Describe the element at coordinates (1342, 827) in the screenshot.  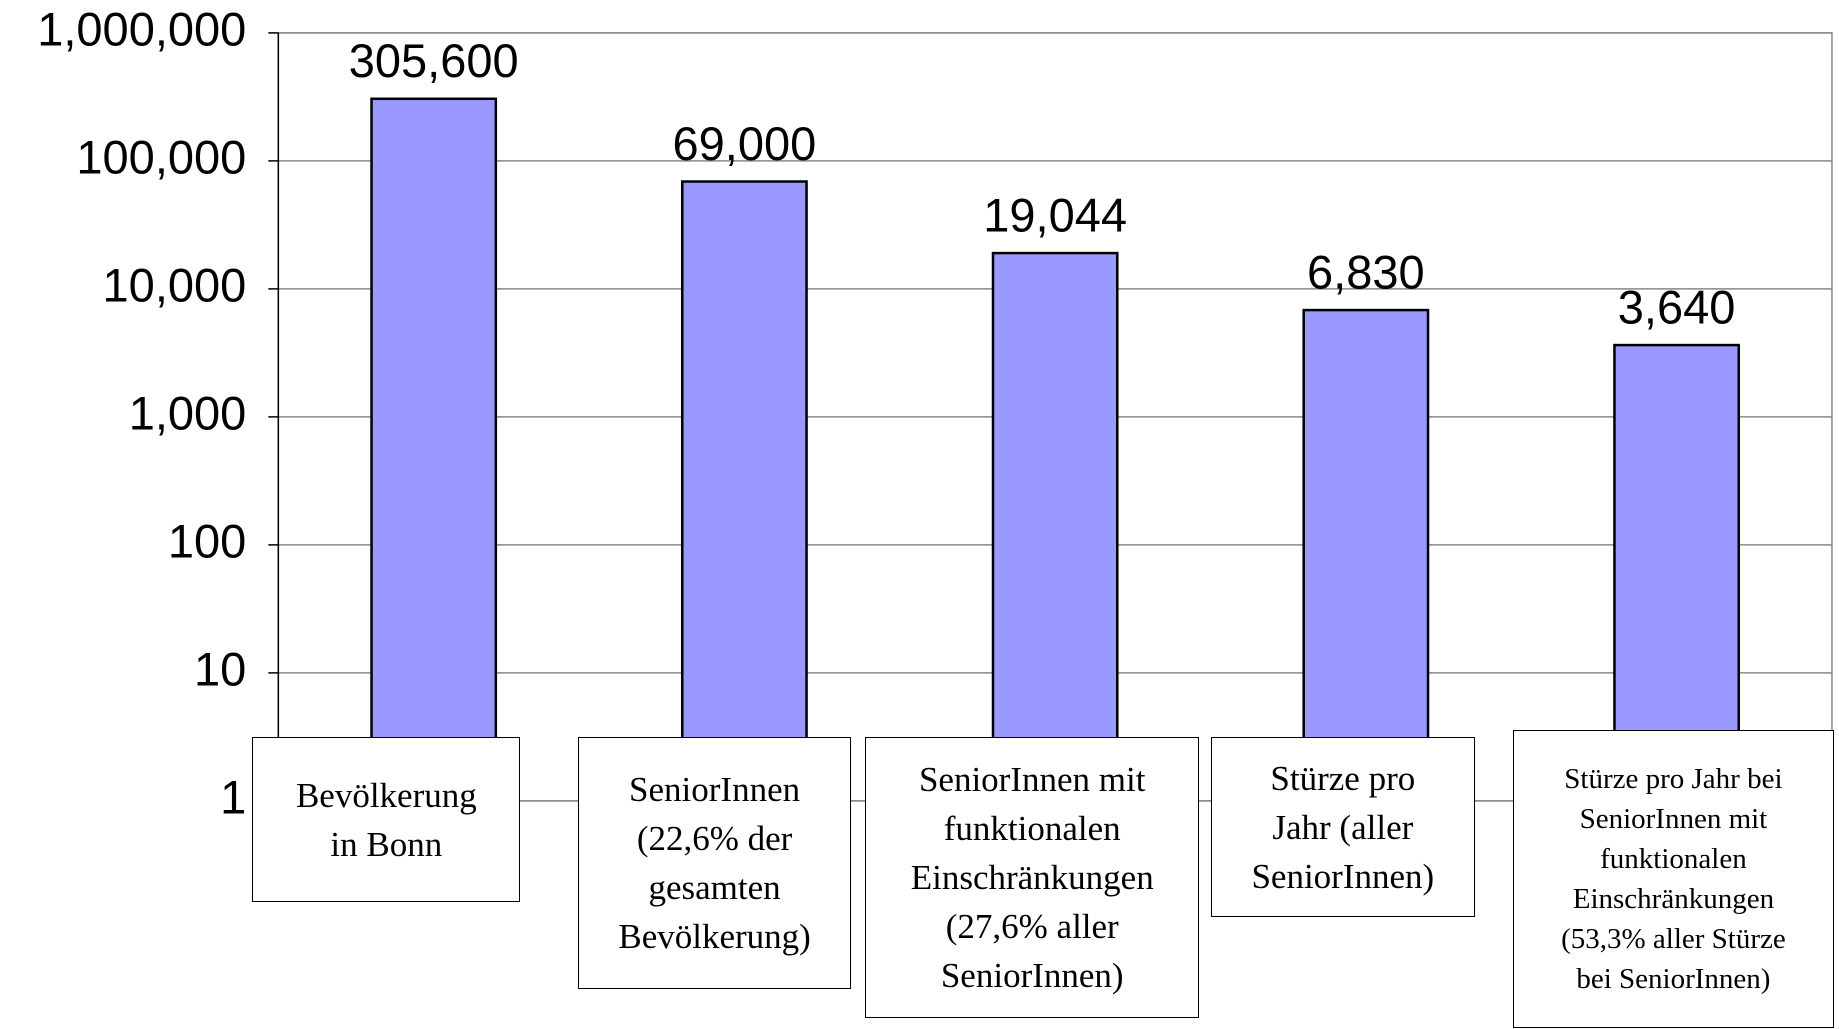
I see `x-category-label: Stürze pro Jahr (aller SeniorInnen)` at that location.